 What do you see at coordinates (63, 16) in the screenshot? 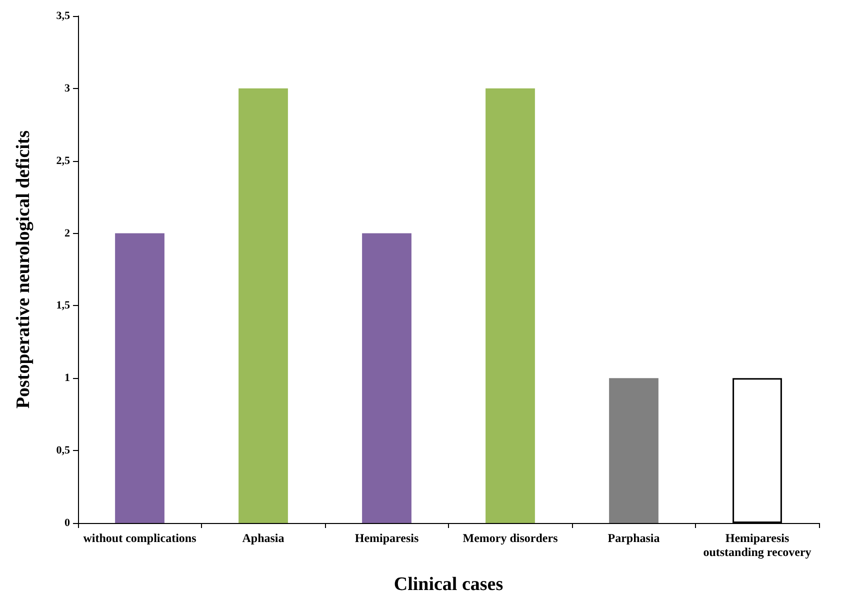
I see `y-tick-label: 3,5` at bounding box center [63, 16].